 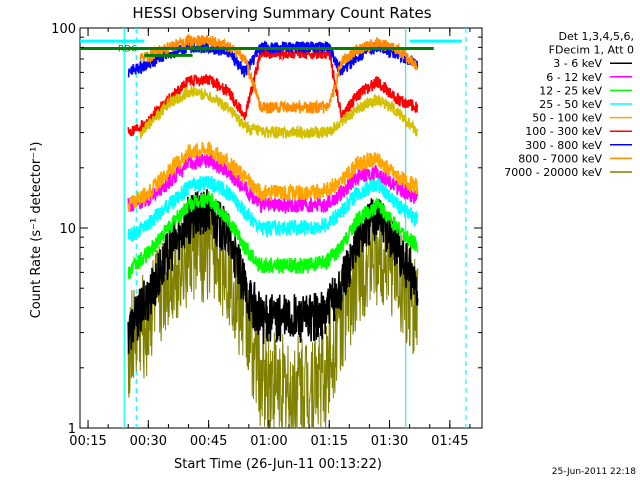 What do you see at coordinates (87, 441) in the screenshot?
I see `x-tick-label-0: 00:15` at bounding box center [87, 441].